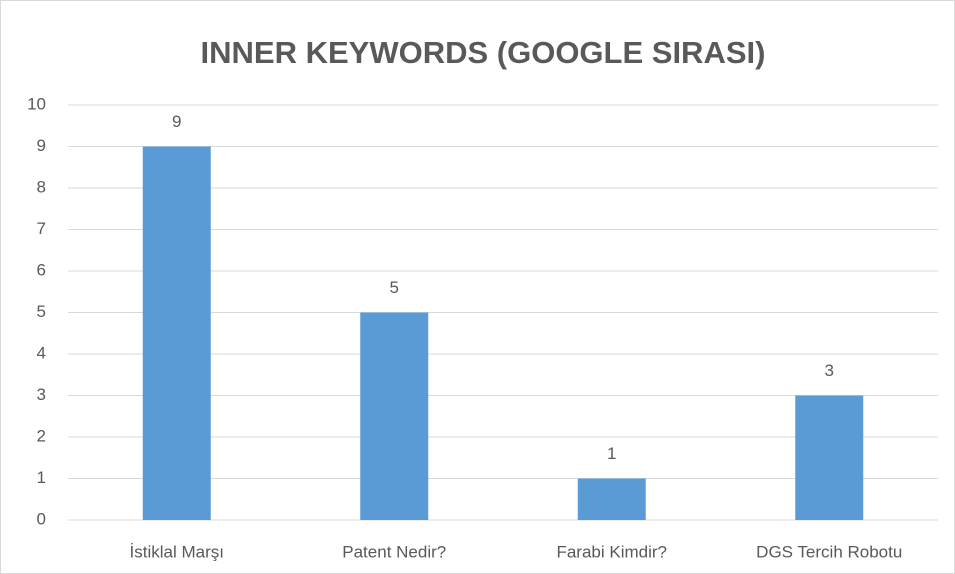 The height and width of the screenshot is (574, 955). Describe the element at coordinates (394, 551) in the screenshot. I see `x-tick-label: Patent Nedir?` at that location.